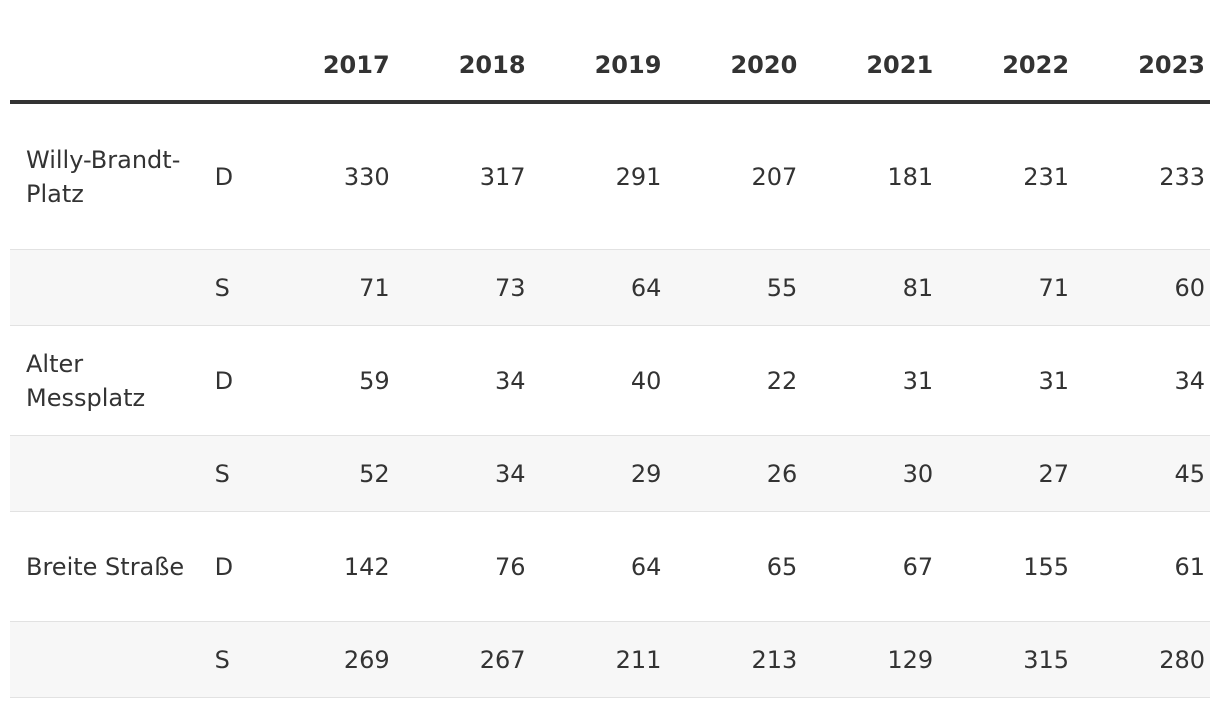  I want to click on table-row: S 71 73 64 55 81 71 60, so click(610, 287).